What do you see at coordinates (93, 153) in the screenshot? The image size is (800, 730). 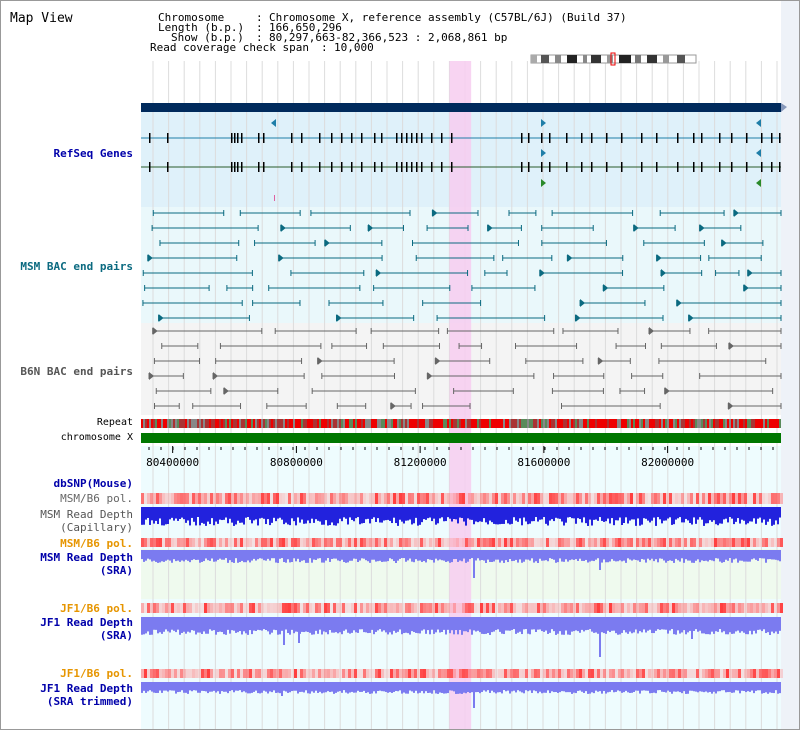 I see `track-label-refseq: RefSeq Genes` at bounding box center [93, 153].